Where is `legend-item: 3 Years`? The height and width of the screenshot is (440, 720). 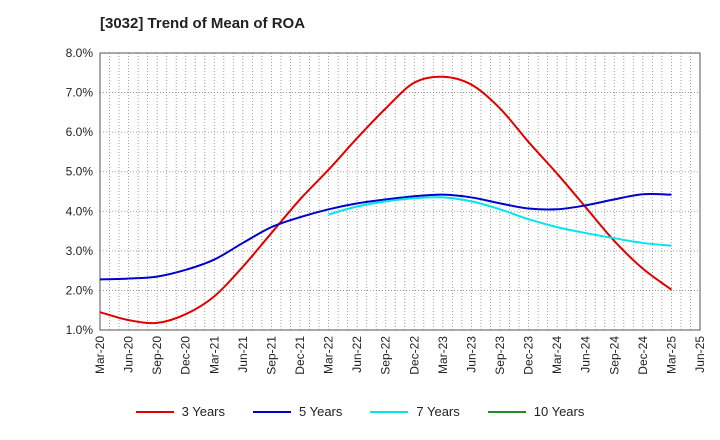 legend-item: 3 Years is located at coordinates (180, 411).